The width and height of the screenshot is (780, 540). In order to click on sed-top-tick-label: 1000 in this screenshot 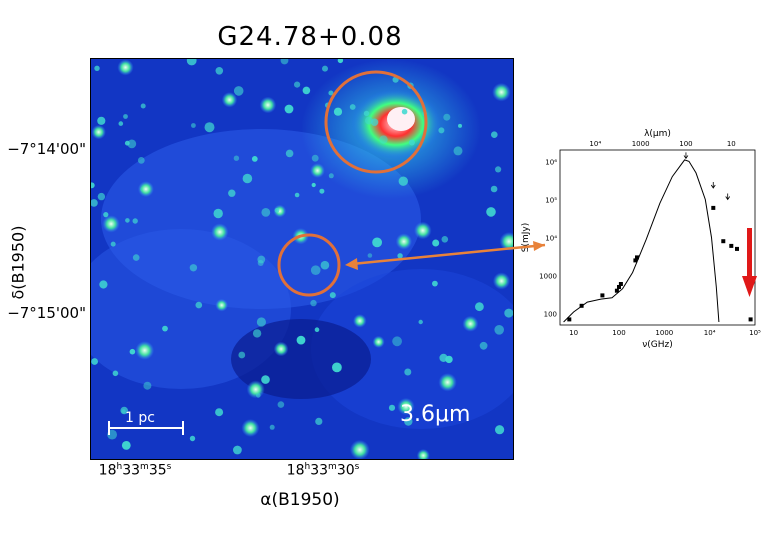, I will do `click(641, 144)`.